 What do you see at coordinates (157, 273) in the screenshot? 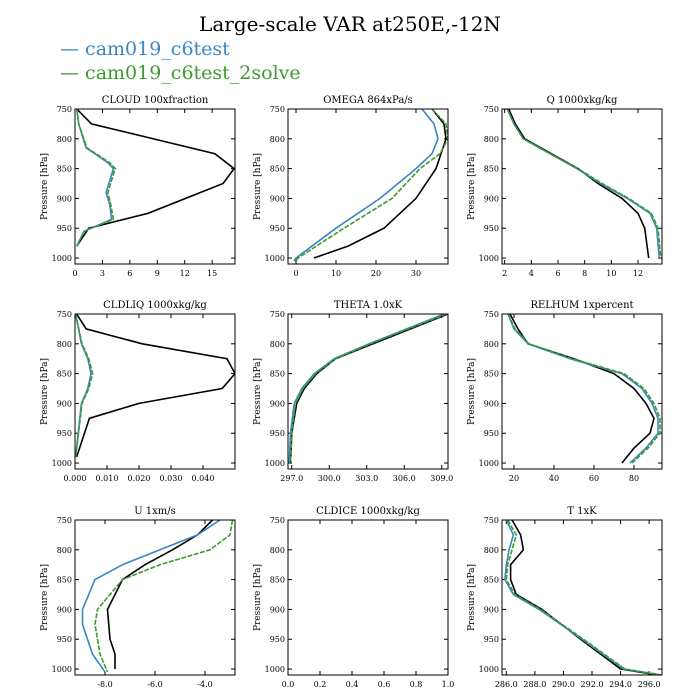
I see `x-tick-label: 9` at bounding box center [157, 273].